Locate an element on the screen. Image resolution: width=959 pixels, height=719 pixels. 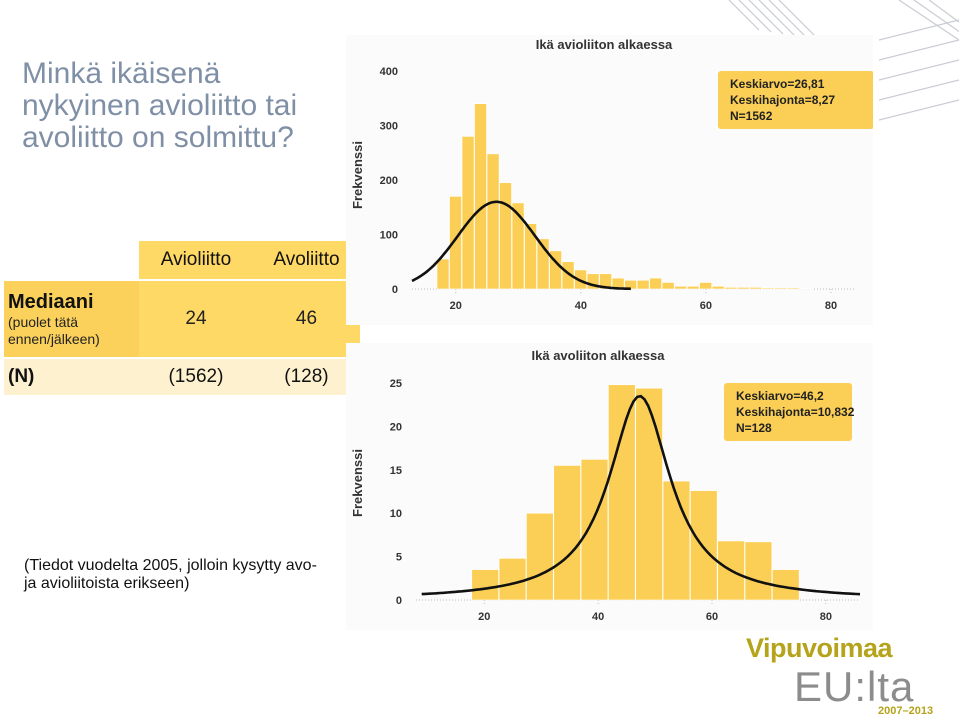
table-header-row: Avioliitto Avoliitto is located at coordinates (182, 260).